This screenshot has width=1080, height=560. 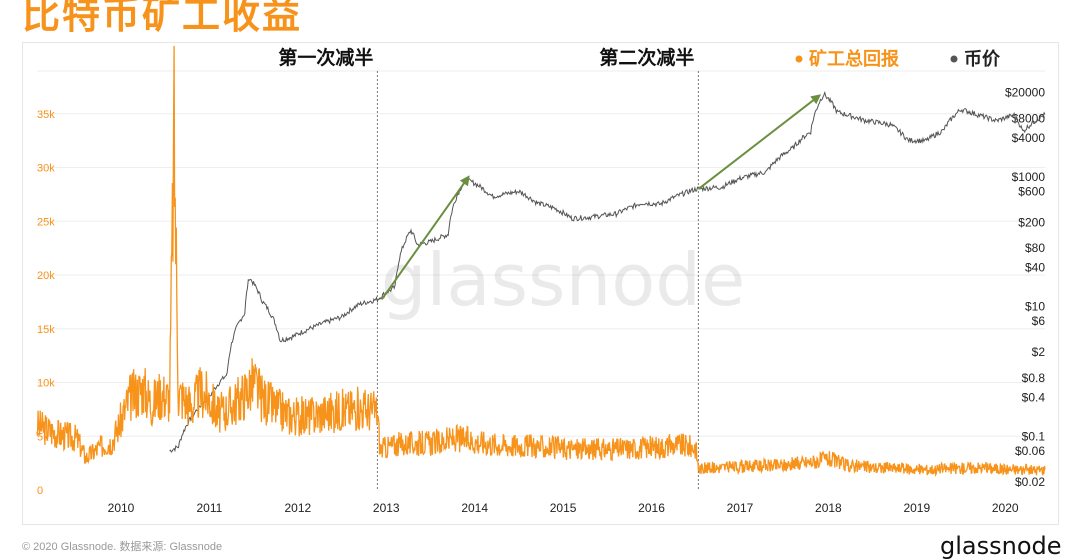 What do you see at coordinates (210, 508) in the screenshot?
I see `x-tick-label-1: 2011` at bounding box center [210, 508].